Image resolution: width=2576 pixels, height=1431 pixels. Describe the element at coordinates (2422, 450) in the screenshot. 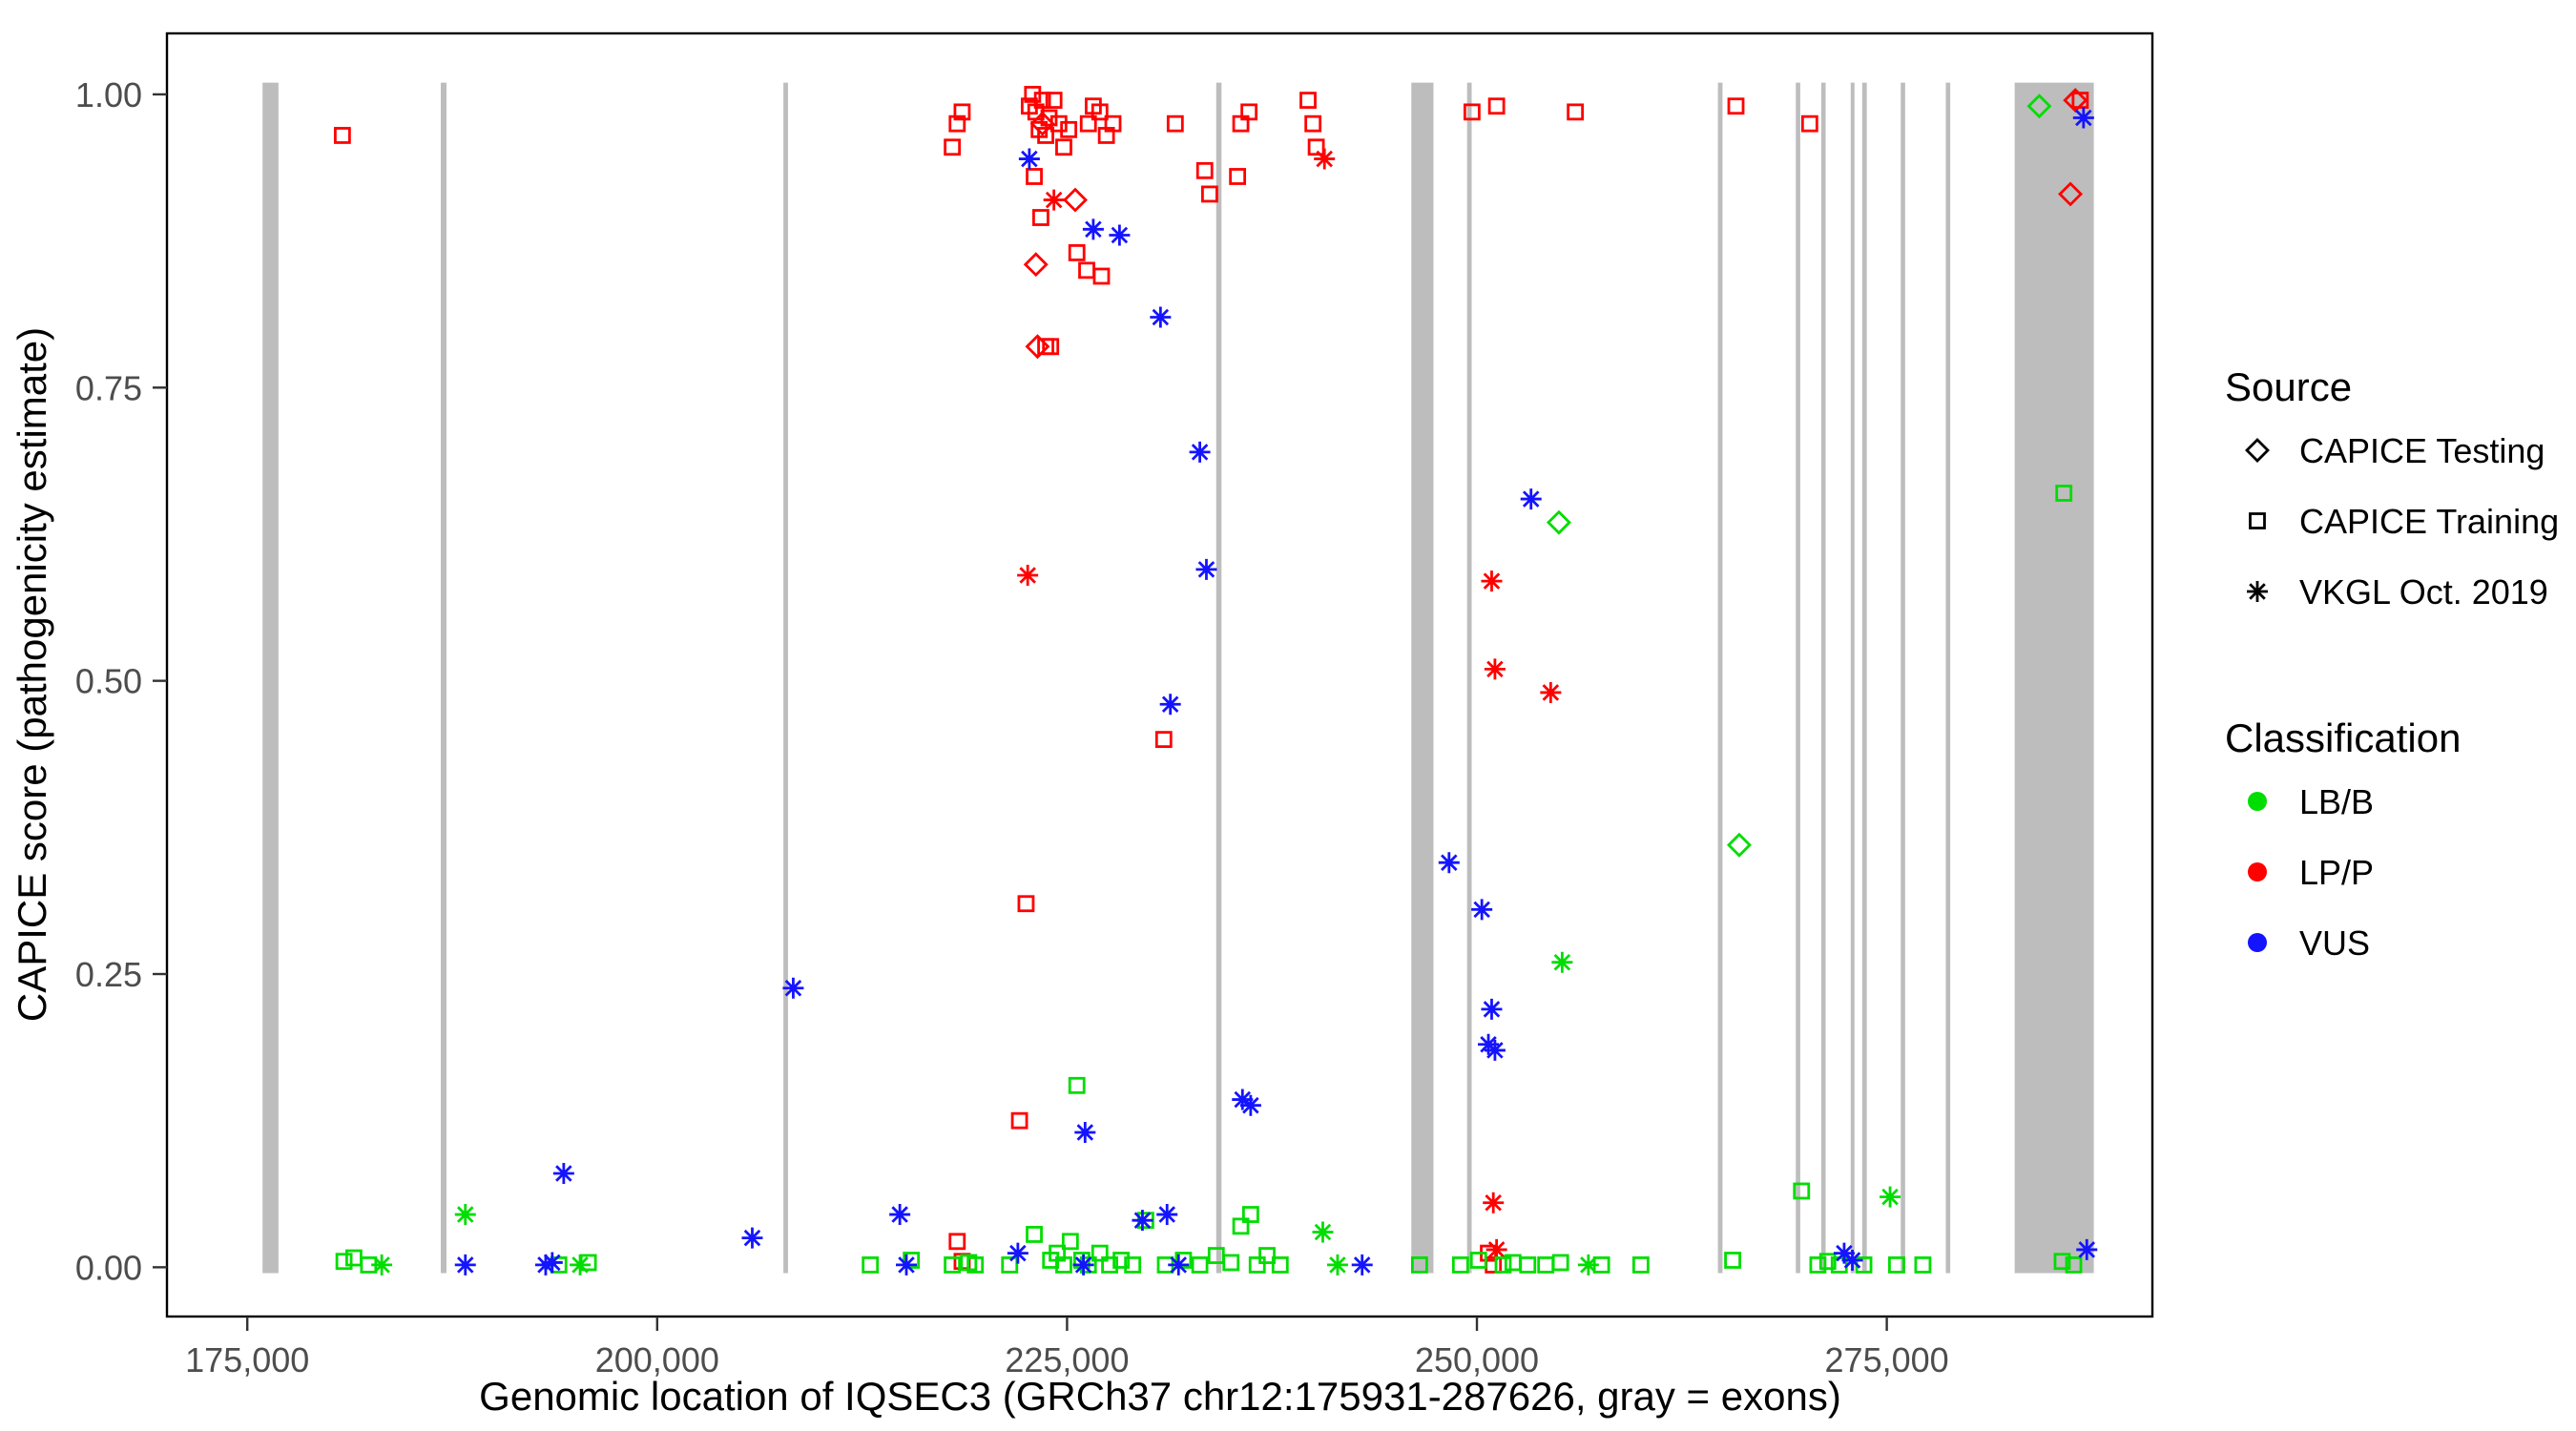

I see `legend-item-label: CAPICE Testing` at that location.